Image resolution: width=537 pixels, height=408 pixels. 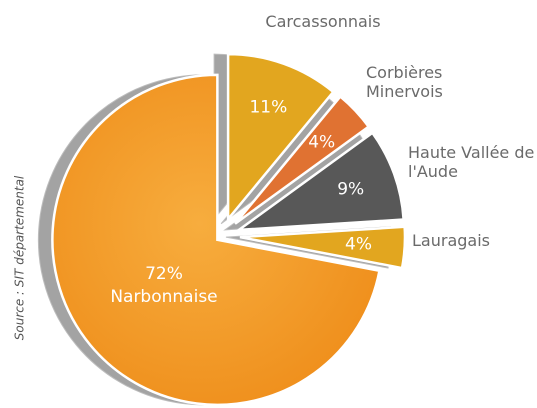 What do you see at coordinates (471, 162) in the screenshot?
I see `category-label: Haute Vallée de l'Aude` at bounding box center [471, 162].